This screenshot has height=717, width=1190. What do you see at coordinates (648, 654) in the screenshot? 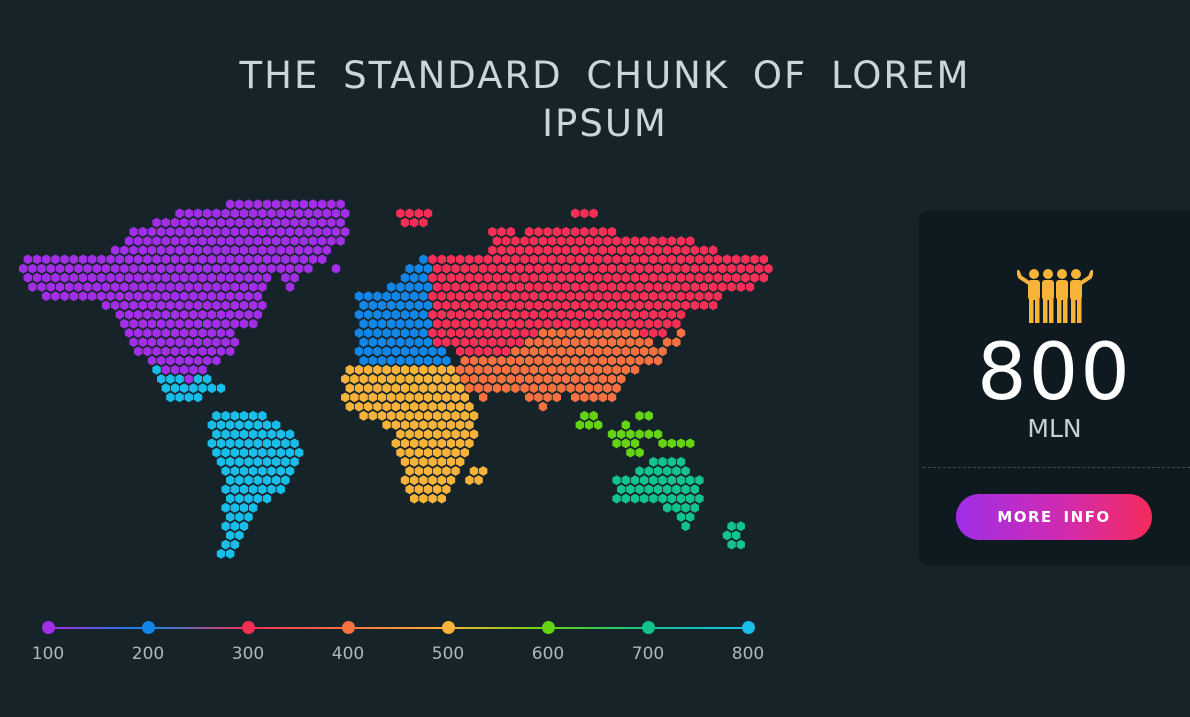
I see `legend-label: 700` at bounding box center [648, 654].